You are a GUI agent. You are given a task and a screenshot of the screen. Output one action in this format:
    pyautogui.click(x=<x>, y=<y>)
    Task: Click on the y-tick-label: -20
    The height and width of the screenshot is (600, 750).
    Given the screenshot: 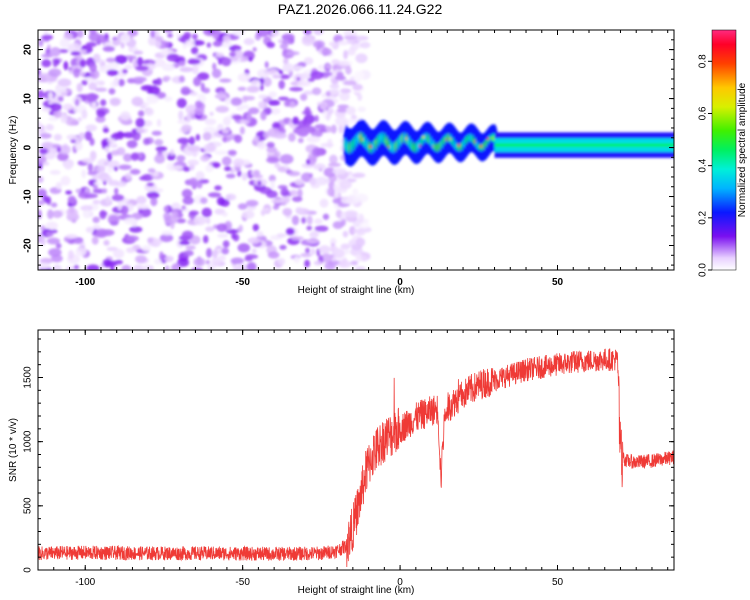 What is the action you would take?
    pyautogui.click(x=28, y=245)
    